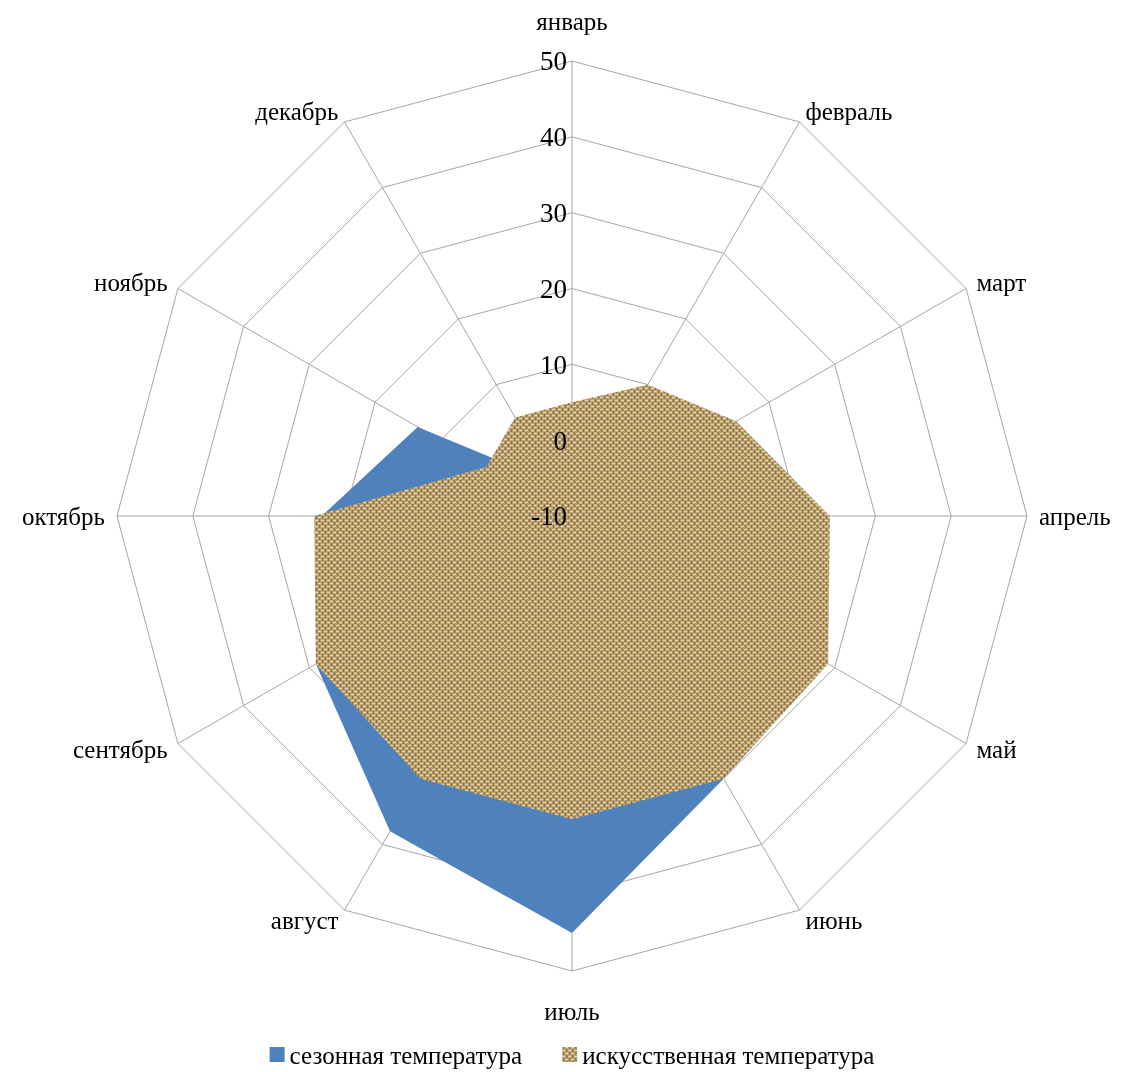 This screenshot has width=1124, height=1072. I want to click on spoke-label: март, so click(1001, 283).